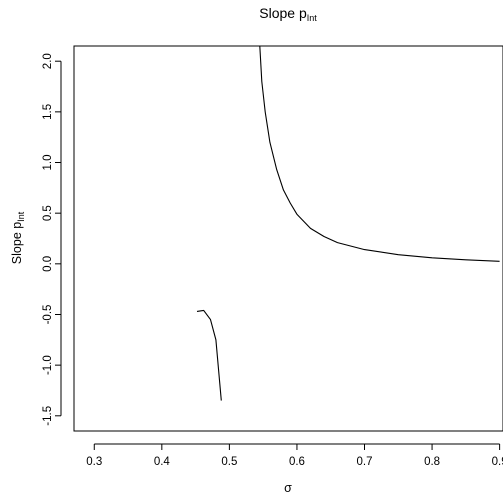  I want to click on chart-title-subscript: Int, so click(312, 18).